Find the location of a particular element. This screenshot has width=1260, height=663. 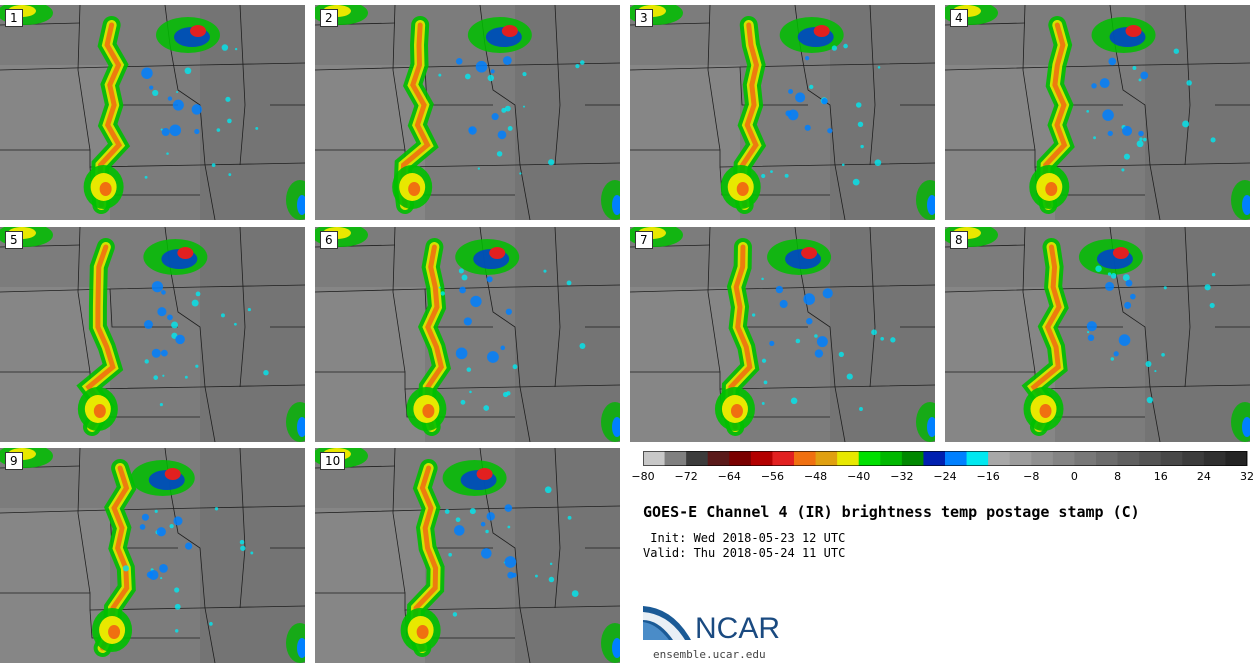

colorbar-tick-label: 0 is located at coordinates (1074, 476).